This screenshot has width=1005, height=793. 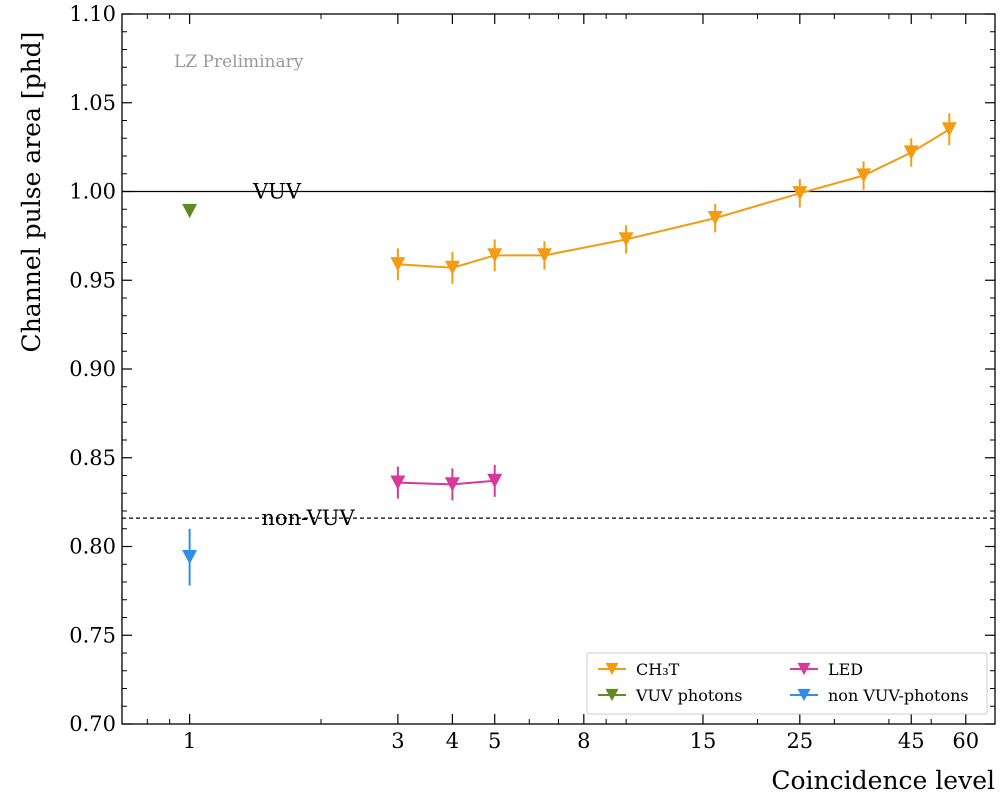 I want to click on x-tick-label: 3, so click(x=397, y=741).